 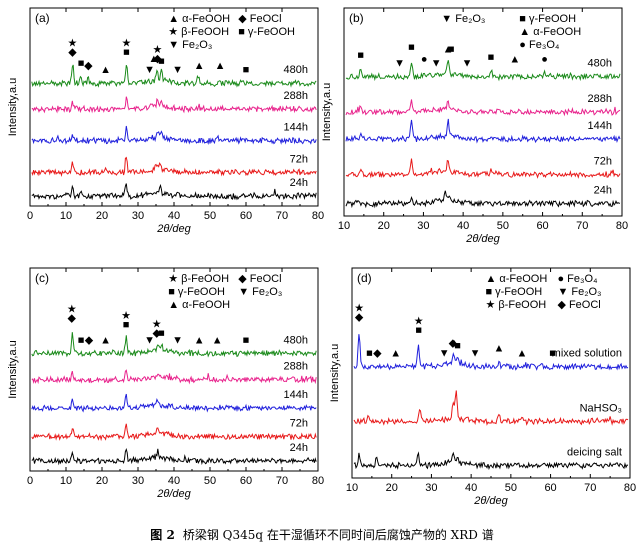 What do you see at coordinates (126, 316) in the screenshot?
I see `panel-c-phase-marker: ★` at bounding box center [126, 316].